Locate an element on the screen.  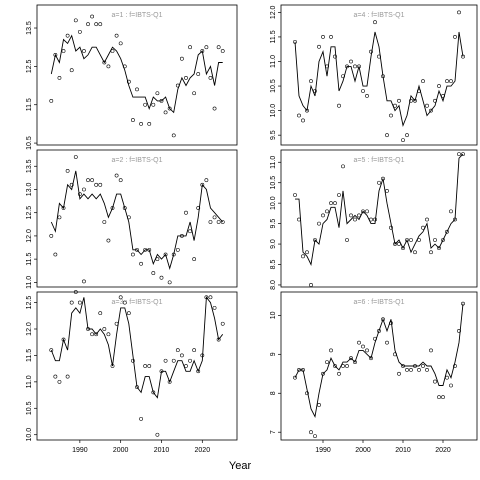
panel-title: a=5 : f=IBTS-Q1 is located at coordinates (379, 160).